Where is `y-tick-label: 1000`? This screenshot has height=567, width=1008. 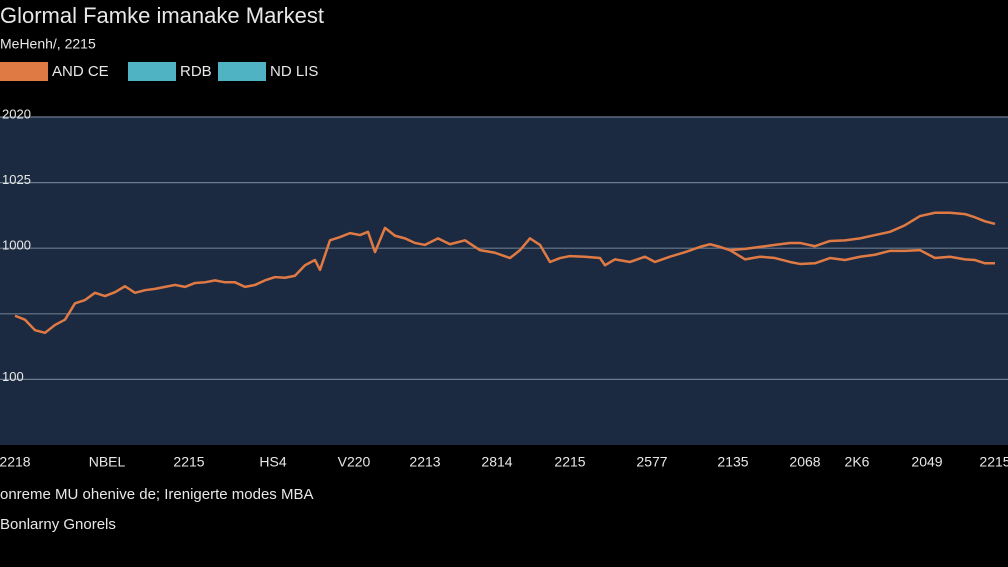 y-tick-label: 1000 is located at coordinates (16, 245).